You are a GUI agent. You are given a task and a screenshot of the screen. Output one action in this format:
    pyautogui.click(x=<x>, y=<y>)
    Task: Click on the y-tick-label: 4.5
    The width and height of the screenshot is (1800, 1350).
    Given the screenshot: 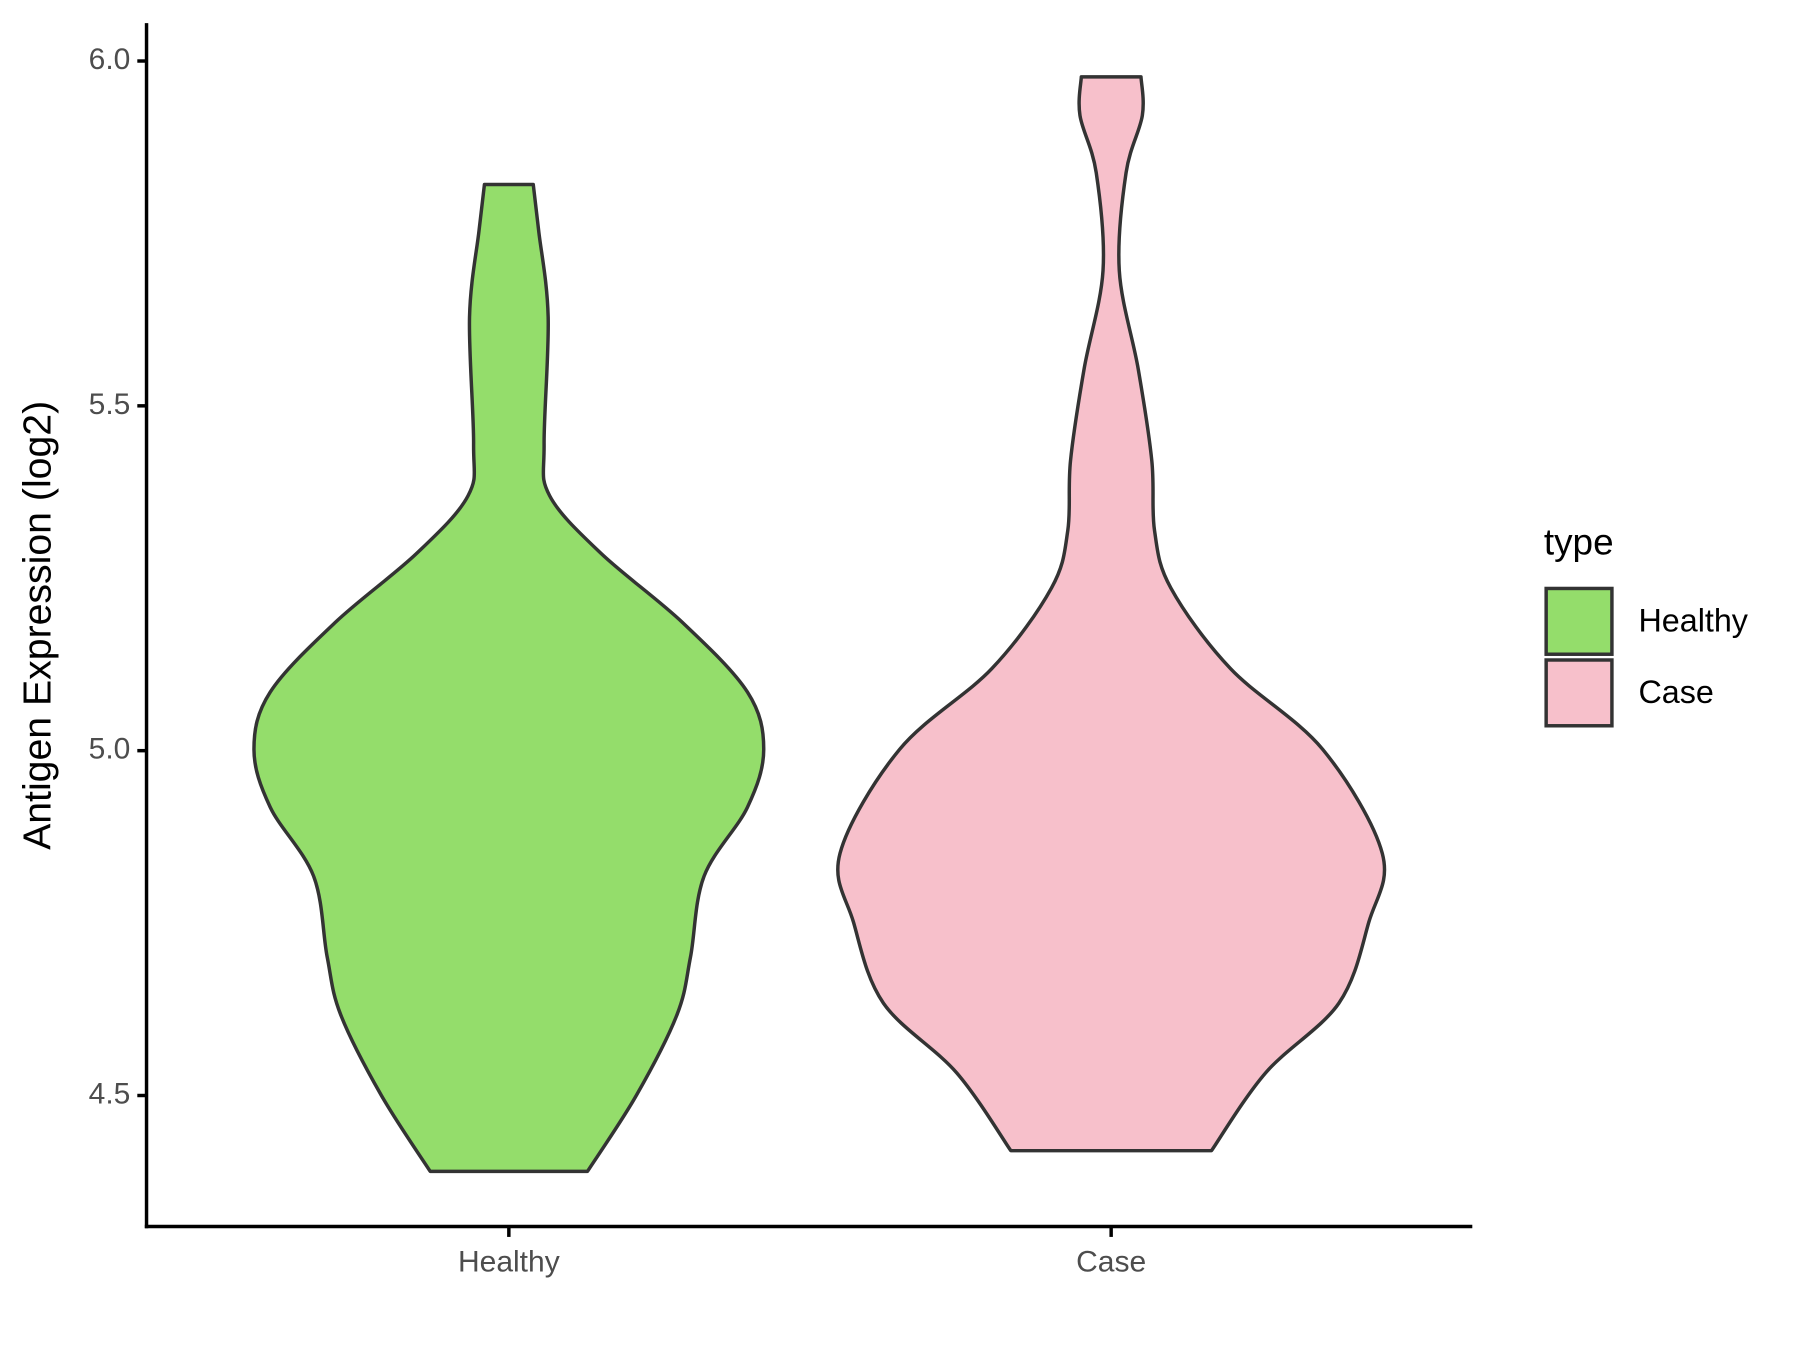 What is the action you would take?
    pyautogui.click(x=110, y=1093)
    